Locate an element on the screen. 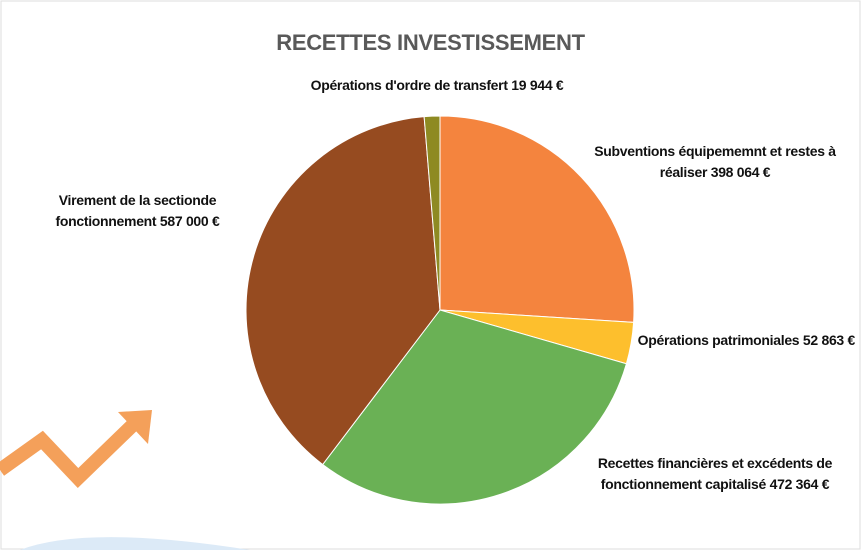 This screenshot has width=861, height=550. slice-label: Opérations d'ordre de transfert 19 944 € is located at coordinates (437, 85).